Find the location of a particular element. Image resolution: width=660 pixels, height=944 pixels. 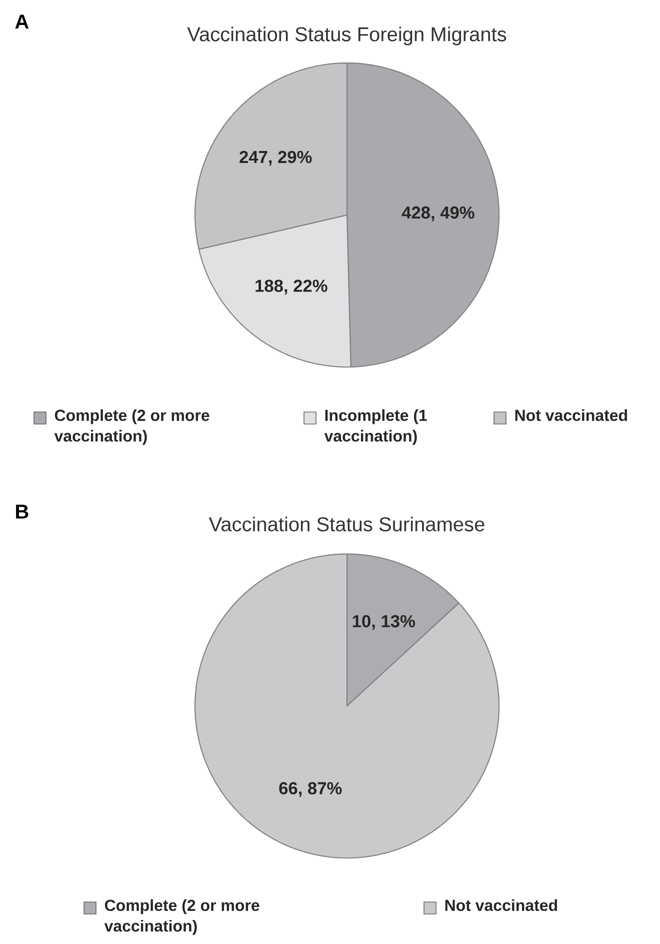

chart-title: Vaccination Status Surinamese is located at coordinates (346, 524).